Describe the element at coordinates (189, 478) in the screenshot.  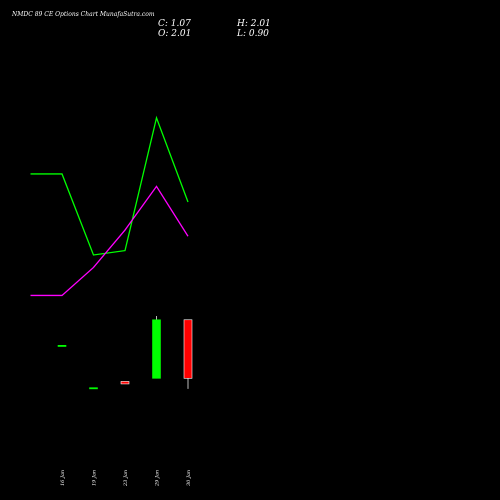
I see `x-tick-label: 30 Jan` at that location.